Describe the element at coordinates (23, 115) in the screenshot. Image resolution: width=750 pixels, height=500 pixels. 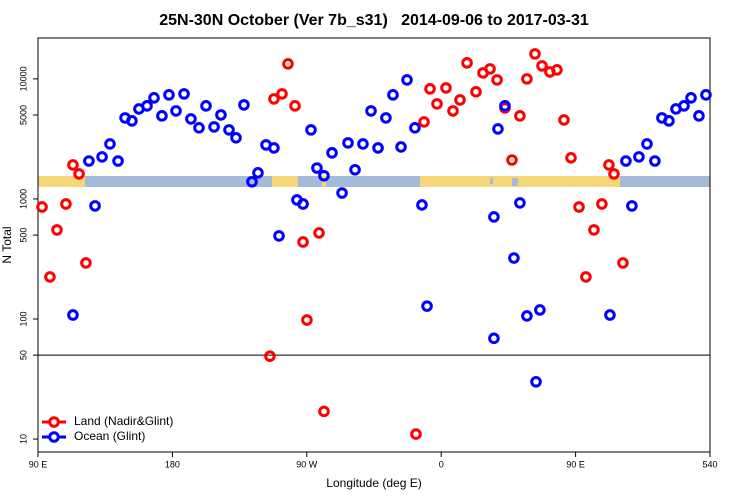
I see `y-tick-label: 5000` at that location.